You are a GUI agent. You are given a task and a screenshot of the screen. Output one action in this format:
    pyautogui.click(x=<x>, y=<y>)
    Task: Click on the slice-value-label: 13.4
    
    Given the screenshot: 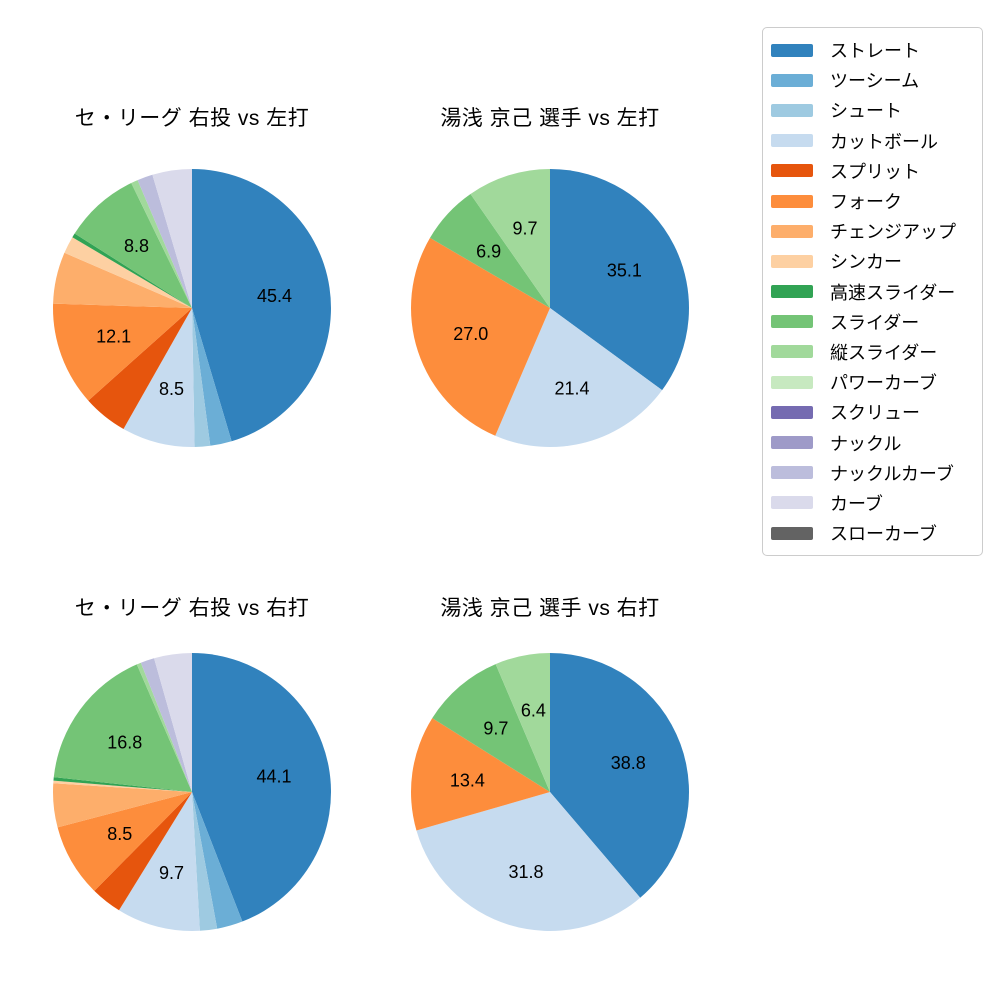 What is the action you would take?
    pyautogui.click(x=467, y=780)
    